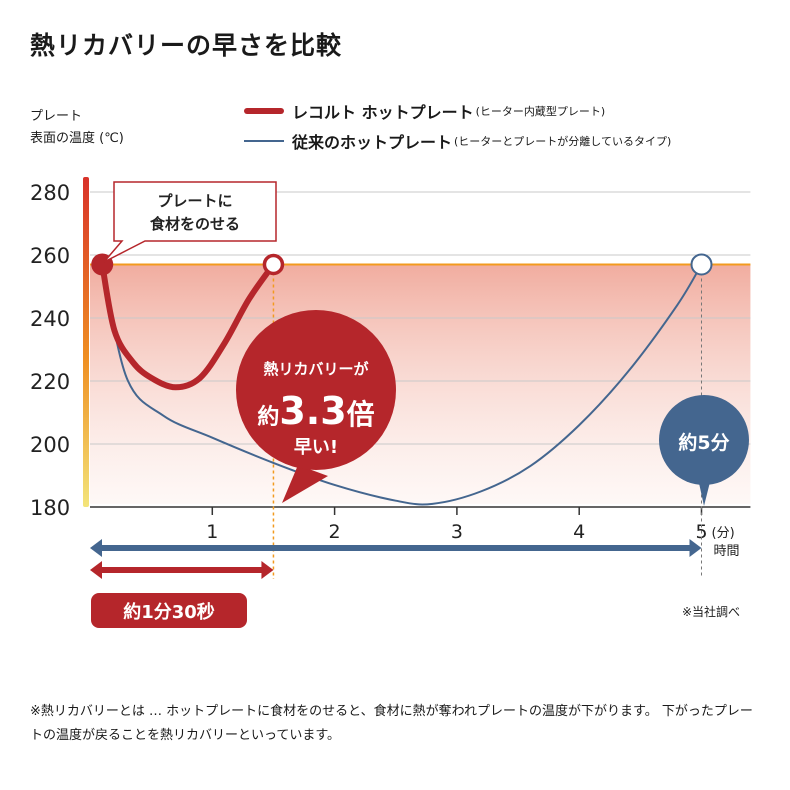 Image resolution: width=790 pixels, height=790 pixels. Describe the element at coordinates (50, 508) in the screenshot. I see `y-tick-label-180: 180` at that location.